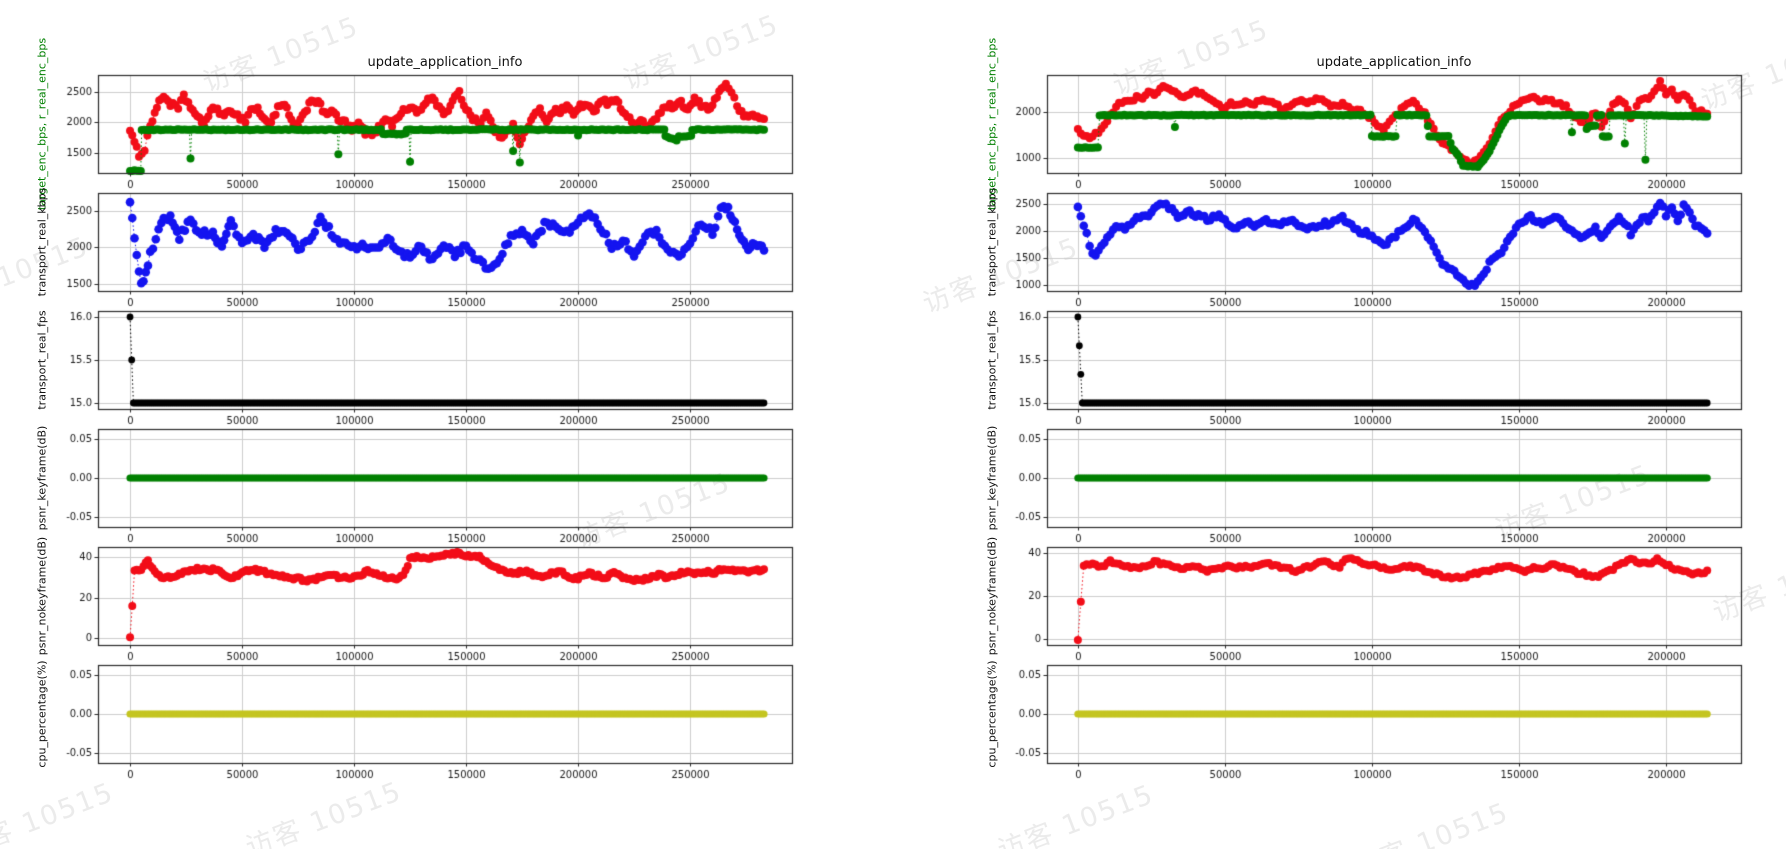  What do you see at coordinates (42, 360) in the screenshot?
I see `figure1-ylabel-transport-fps: transport_real_fps` at bounding box center [42, 360].